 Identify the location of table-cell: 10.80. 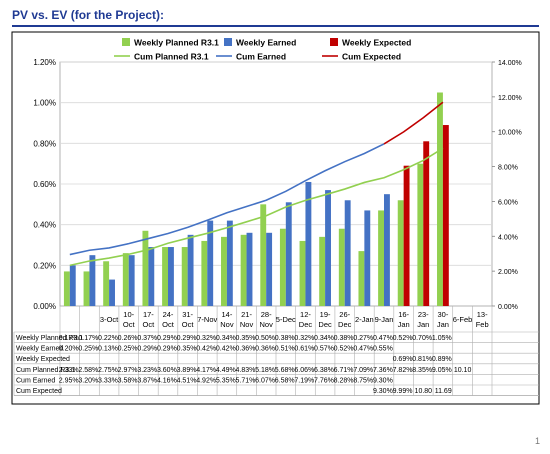
(424, 391).